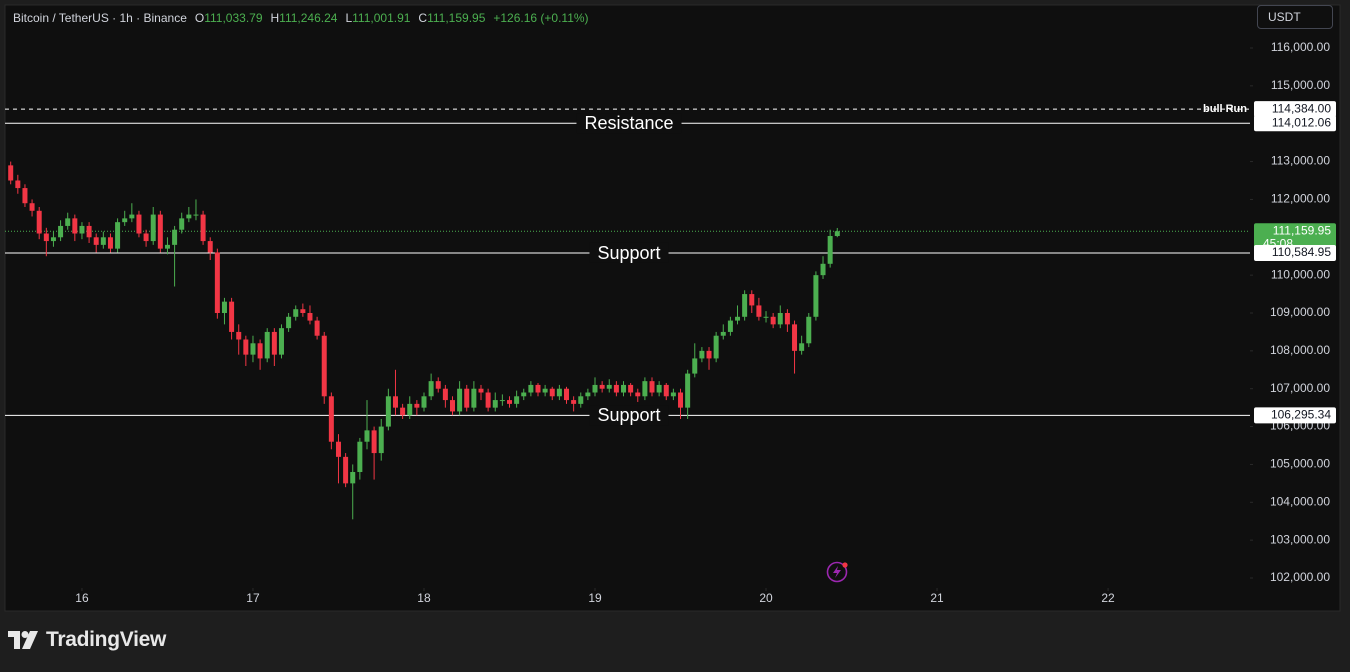 This screenshot has height=672, width=1350. I want to click on brand: TradingView, so click(87, 640).